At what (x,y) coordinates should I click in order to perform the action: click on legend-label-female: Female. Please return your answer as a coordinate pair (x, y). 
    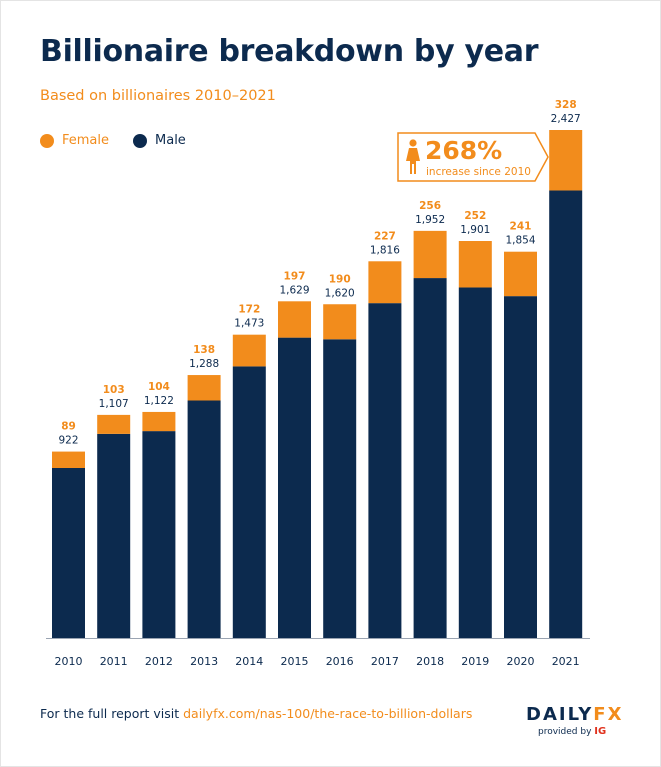
    Looking at the image, I should click on (86, 140).